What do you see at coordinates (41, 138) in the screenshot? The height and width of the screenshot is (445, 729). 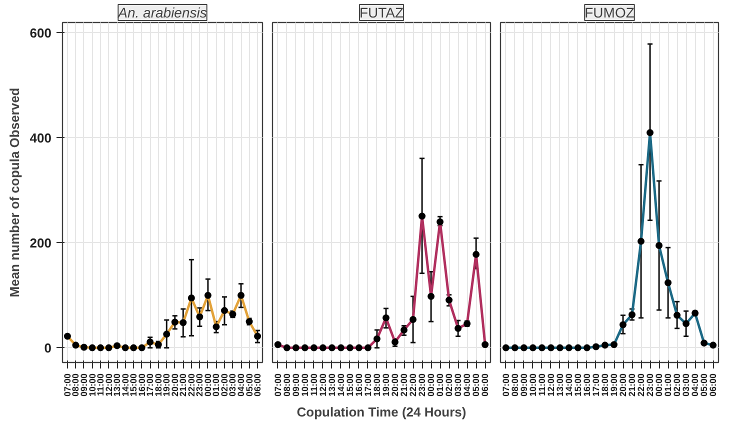 I see `y-tick-label: 400` at bounding box center [41, 138].